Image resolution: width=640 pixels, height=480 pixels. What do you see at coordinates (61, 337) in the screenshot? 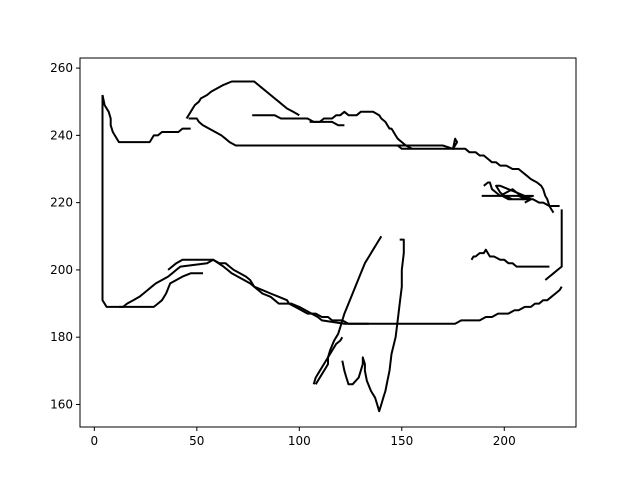
I see `y-tick-label: 180` at bounding box center [61, 337].